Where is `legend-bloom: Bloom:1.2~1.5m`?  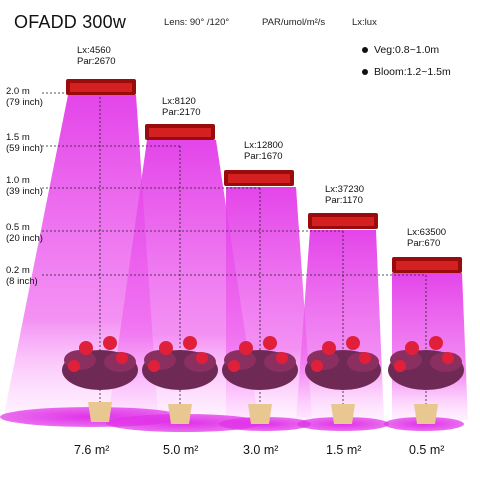 legend-bloom: Bloom:1.2~1.5m is located at coordinates (406, 72).